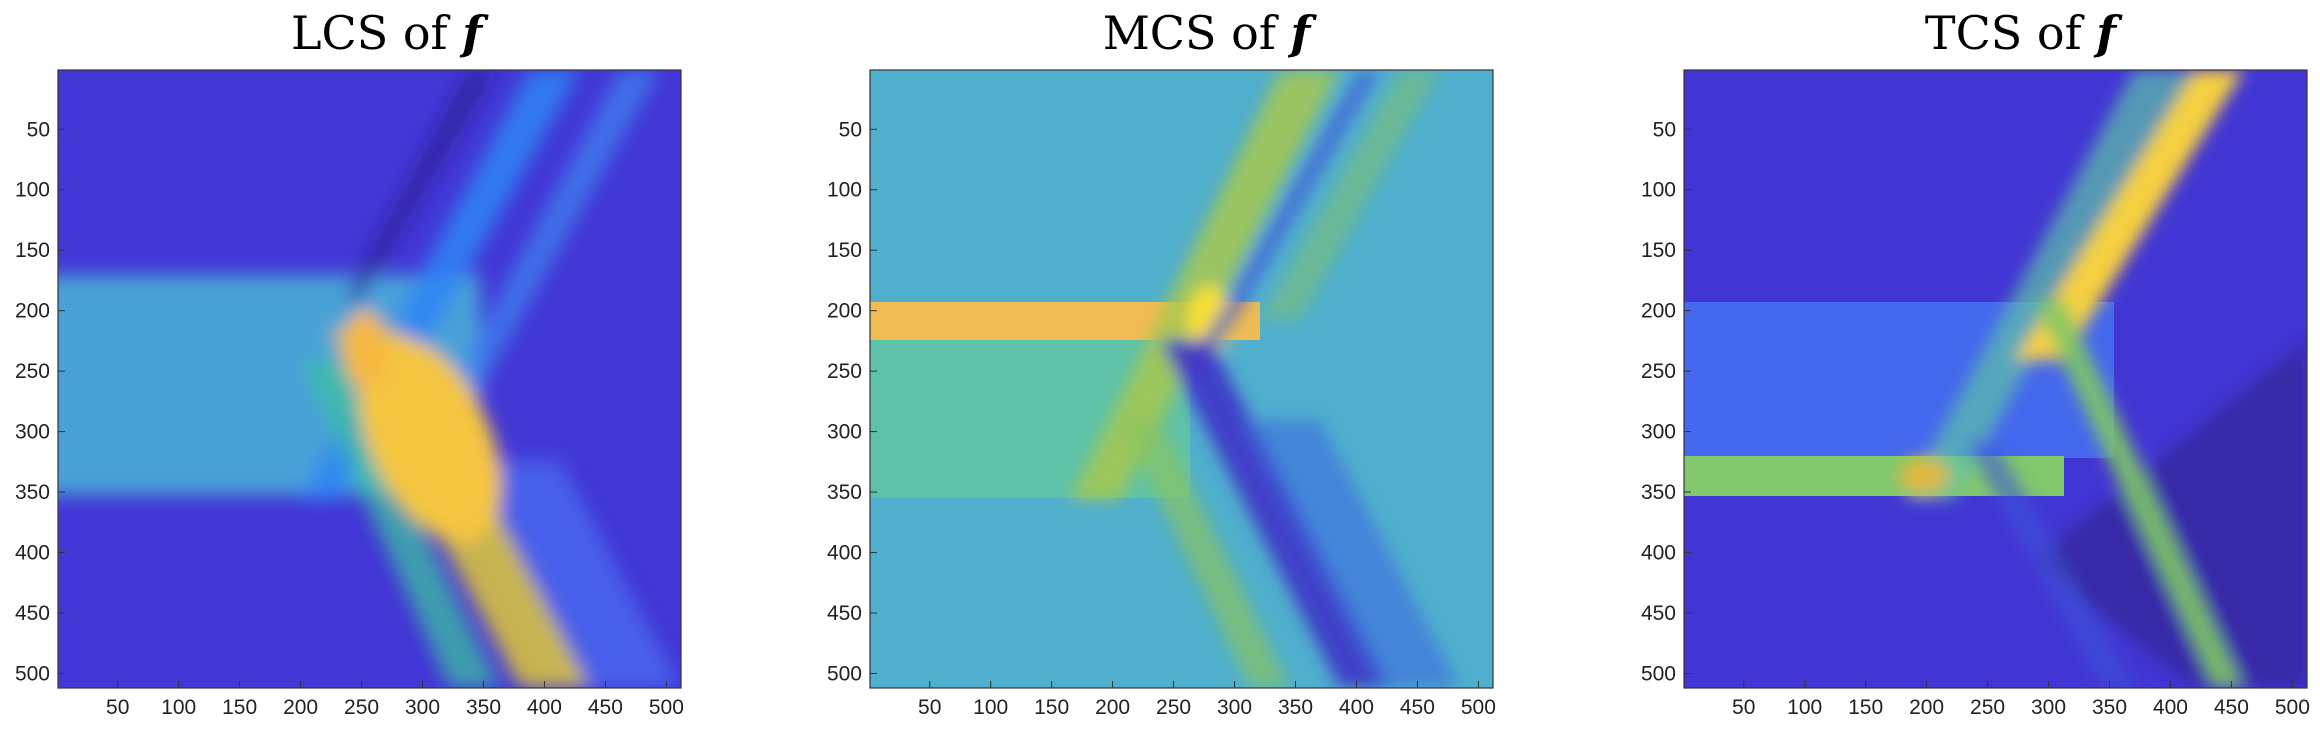 This screenshot has height=742, width=2320. What do you see at coordinates (386, 33) in the screenshot?
I see `chart-title: LCS of f` at bounding box center [386, 33].